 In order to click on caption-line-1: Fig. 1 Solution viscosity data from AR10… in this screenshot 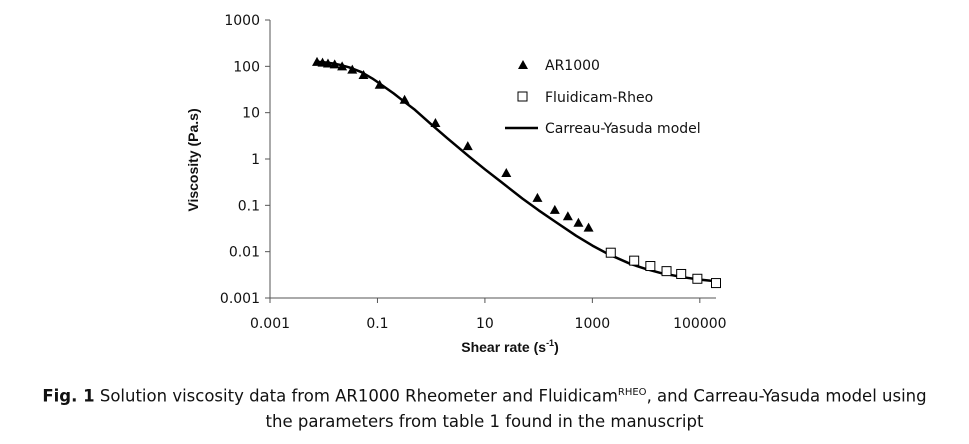, I will do `click(484, 394)`.